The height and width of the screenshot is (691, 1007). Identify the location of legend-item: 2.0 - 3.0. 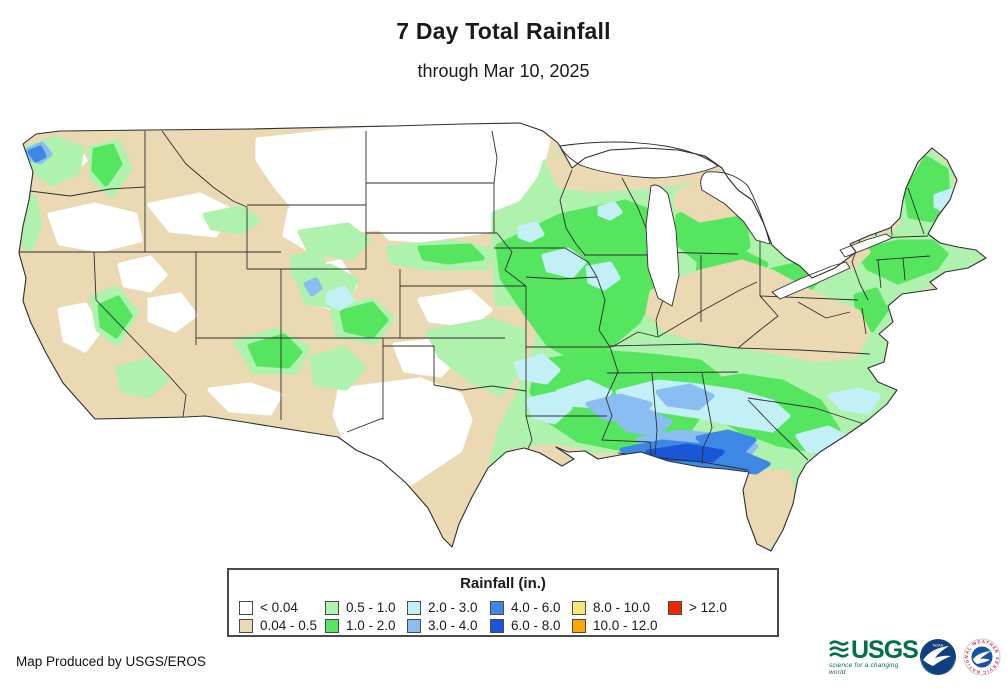
(448, 607).